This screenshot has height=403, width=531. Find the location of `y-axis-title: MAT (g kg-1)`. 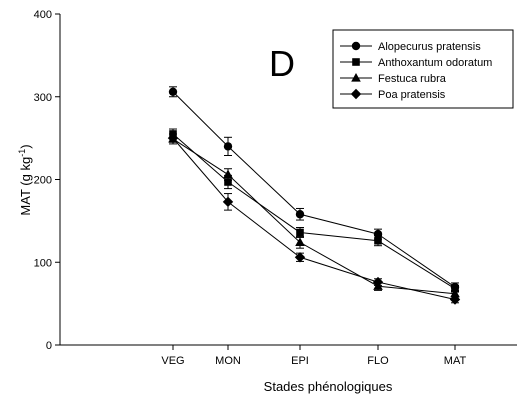

y-axis-title: MAT (g kg-1) is located at coordinates (25, 179).